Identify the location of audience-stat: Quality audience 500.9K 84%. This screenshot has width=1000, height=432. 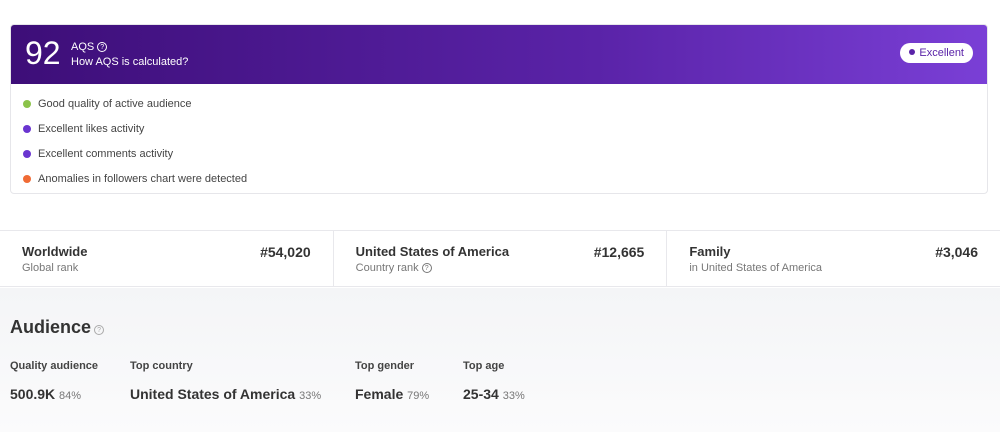
(54, 381).